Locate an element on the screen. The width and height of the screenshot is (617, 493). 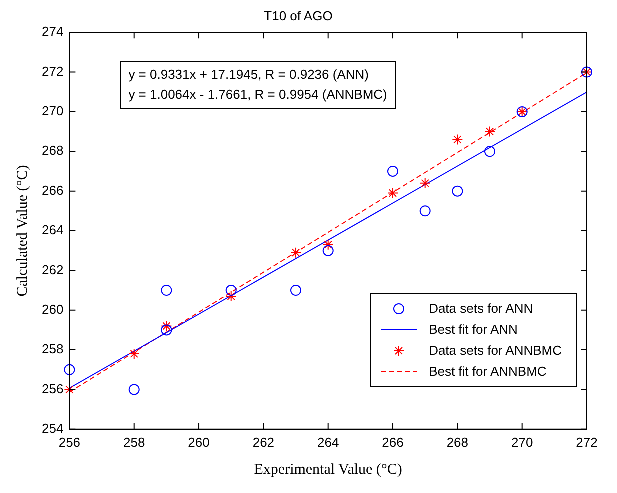
y-tick-label: 266 is located at coordinates (53, 190).